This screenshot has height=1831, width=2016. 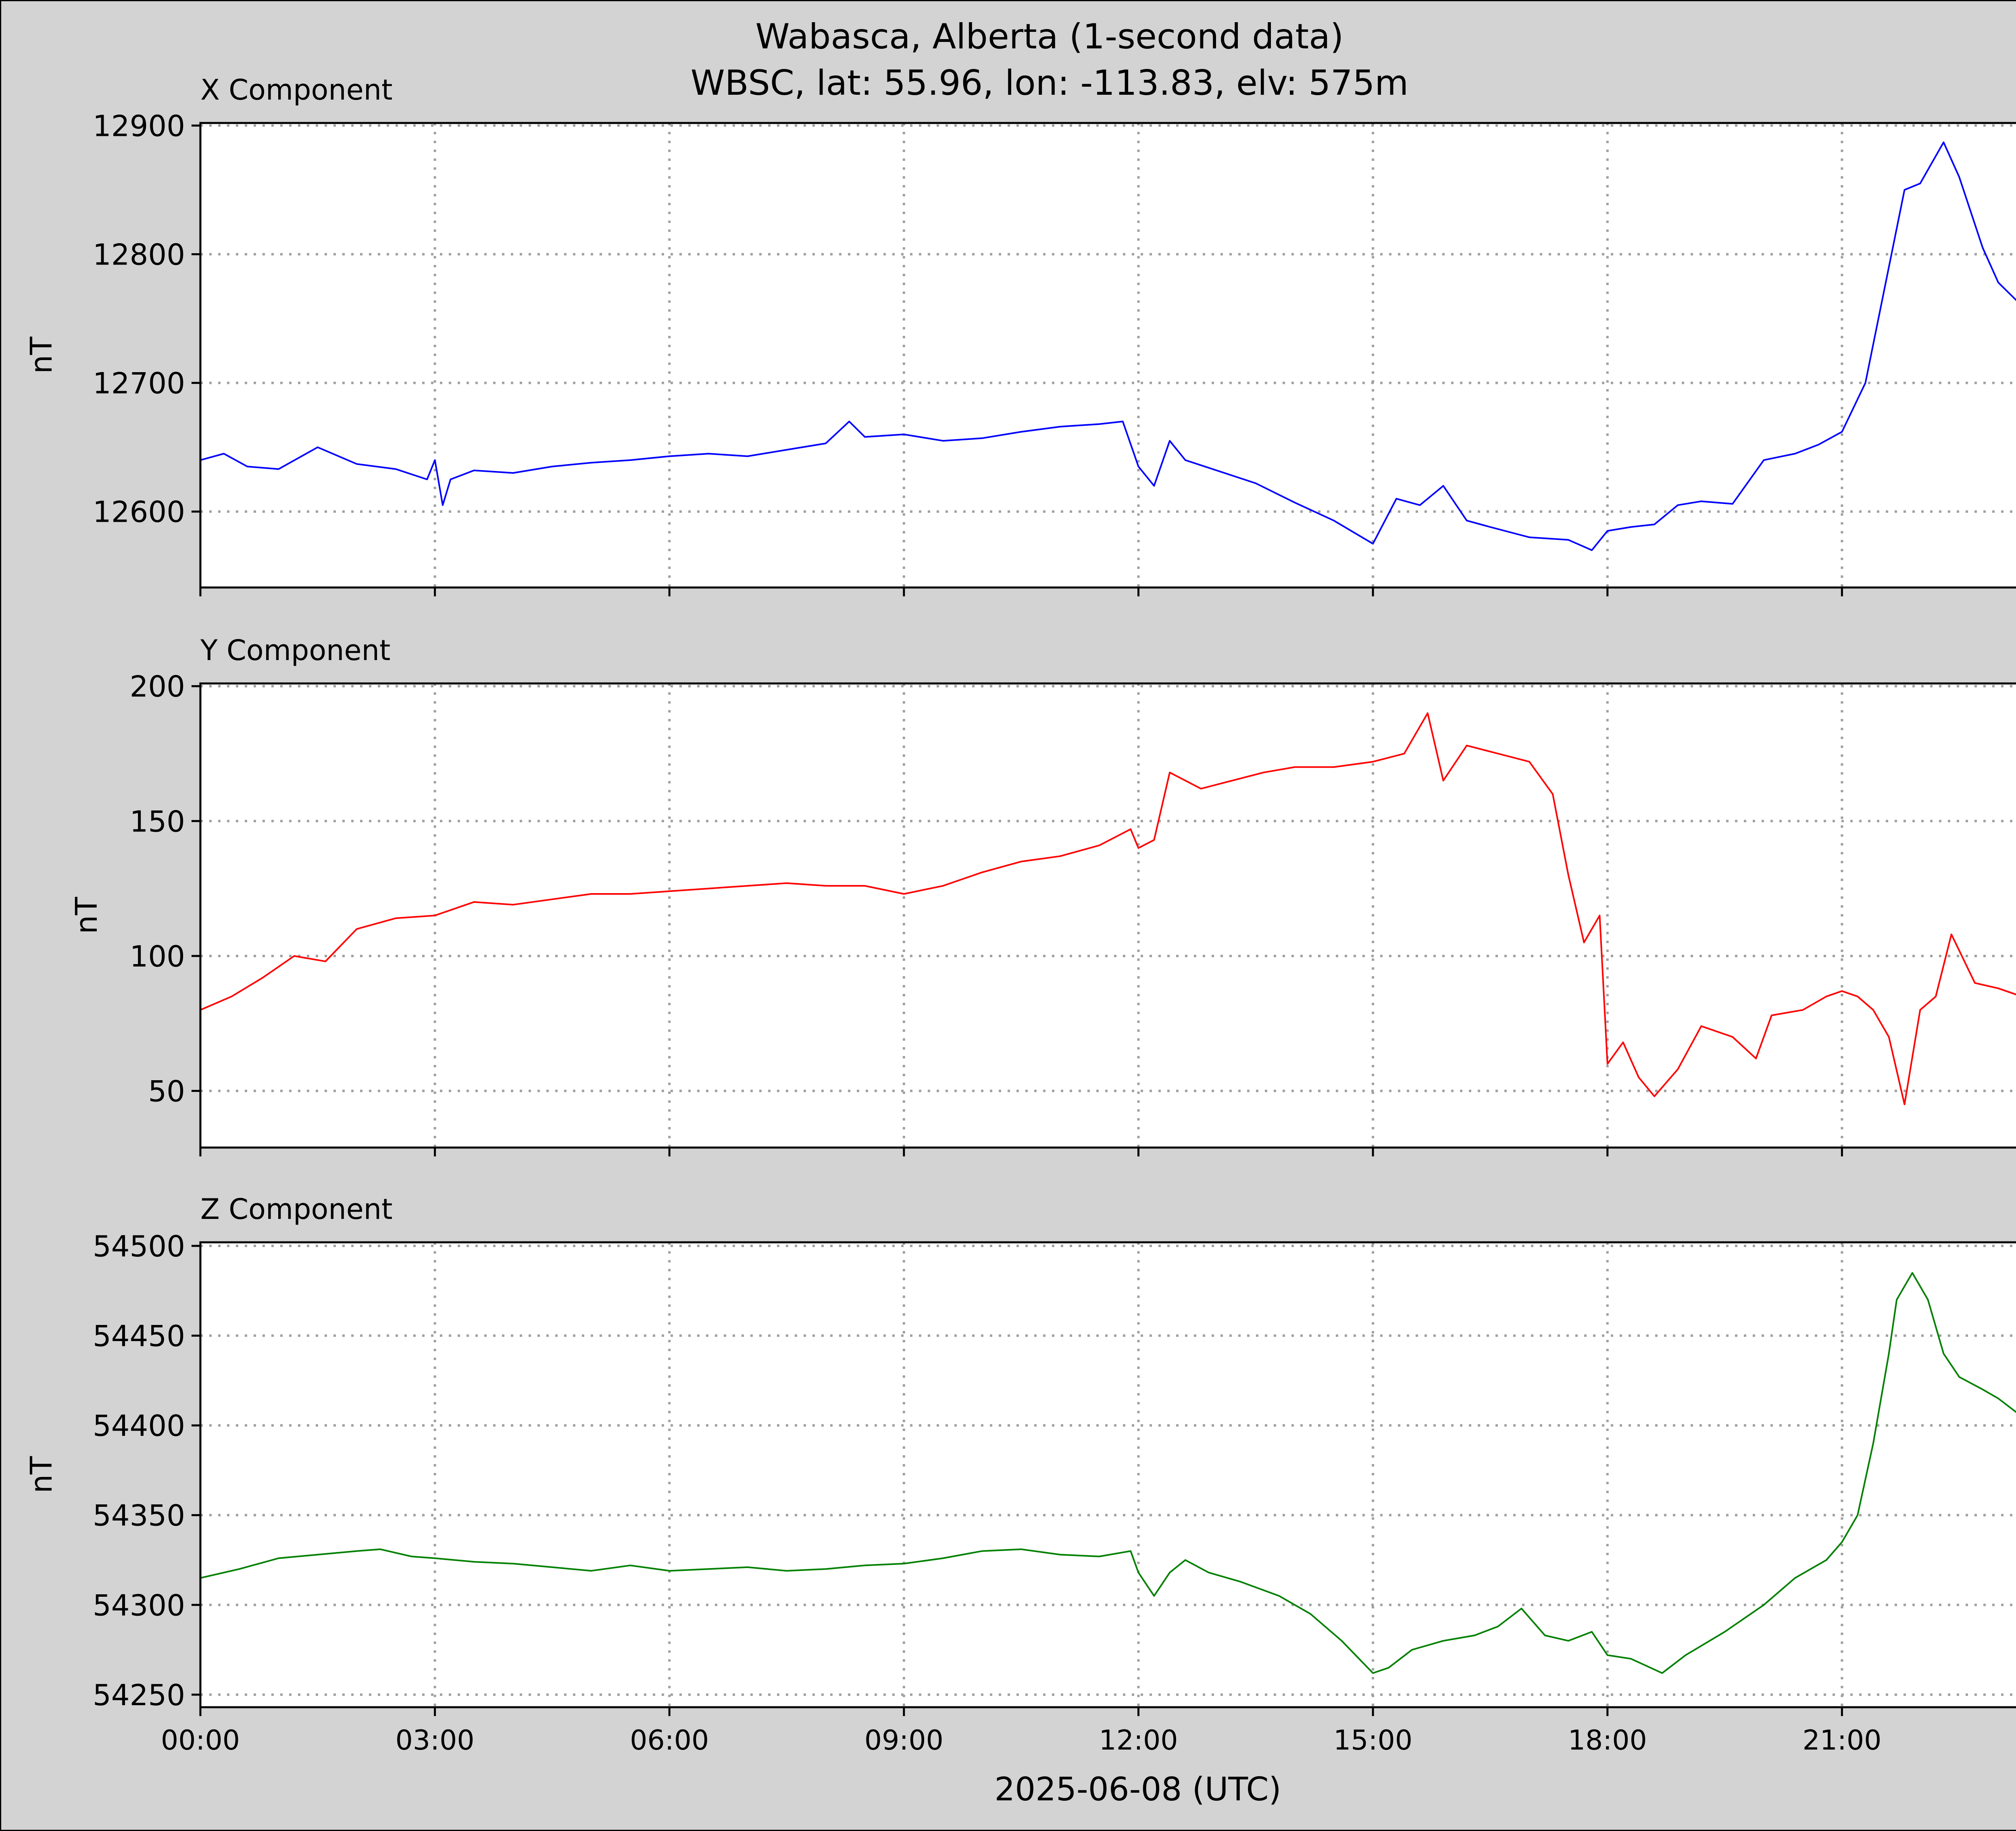 I want to click on y-y-tick-label: 200, so click(x=157, y=687).